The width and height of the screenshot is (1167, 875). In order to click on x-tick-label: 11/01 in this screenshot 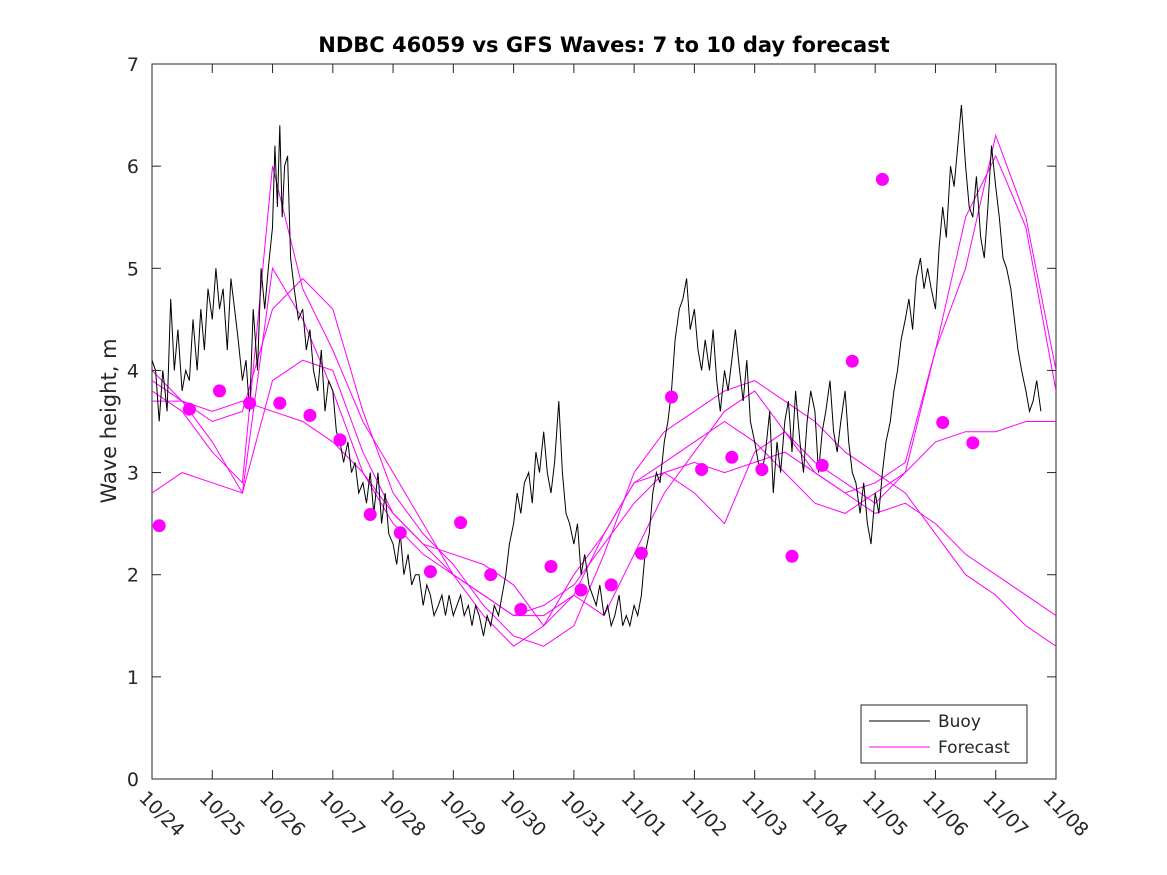, I will do `click(644, 814)`.